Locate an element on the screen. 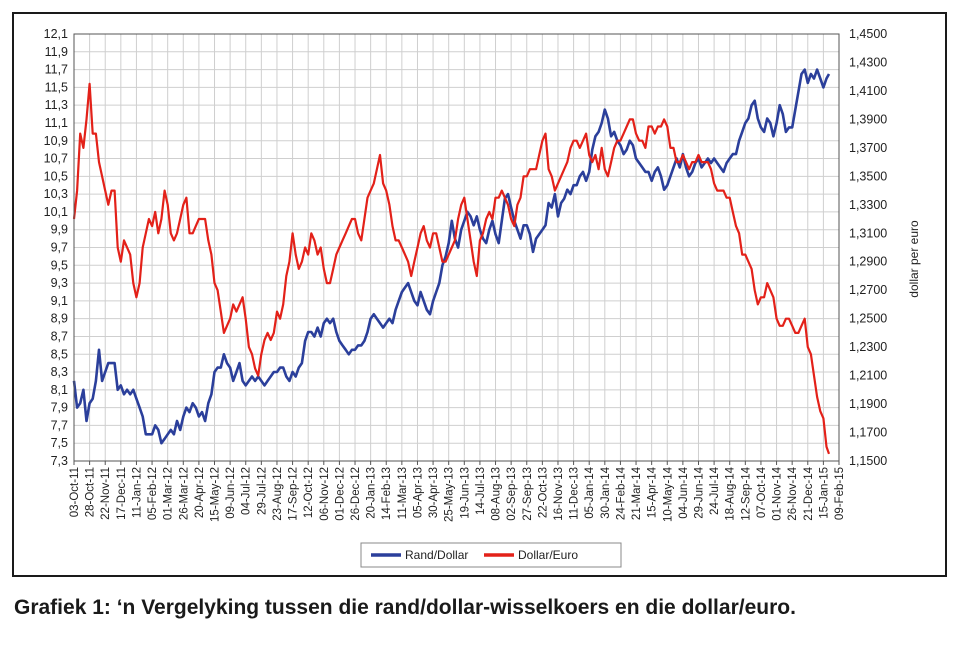 Image resolution: width=960 pixels, height=663 pixels. x-tick-label: 17-Sep-12 is located at coordinates (294, 494).